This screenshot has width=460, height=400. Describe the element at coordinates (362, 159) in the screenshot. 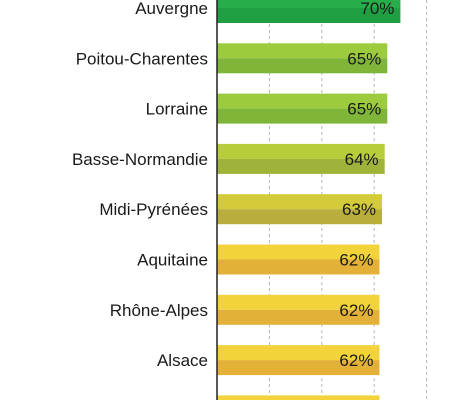

I see `value-label: 64%` at that location.